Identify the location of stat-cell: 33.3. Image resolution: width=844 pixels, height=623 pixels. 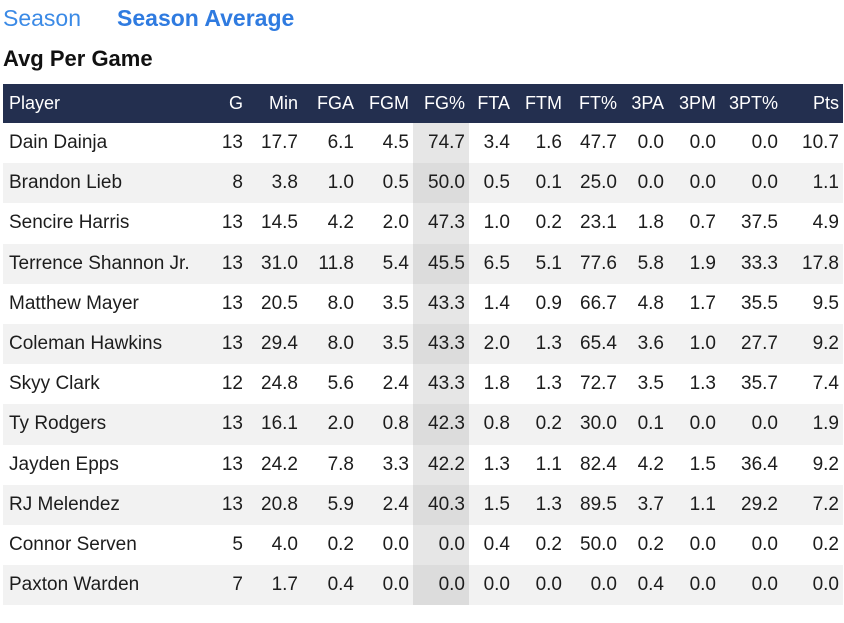
(751, 263).